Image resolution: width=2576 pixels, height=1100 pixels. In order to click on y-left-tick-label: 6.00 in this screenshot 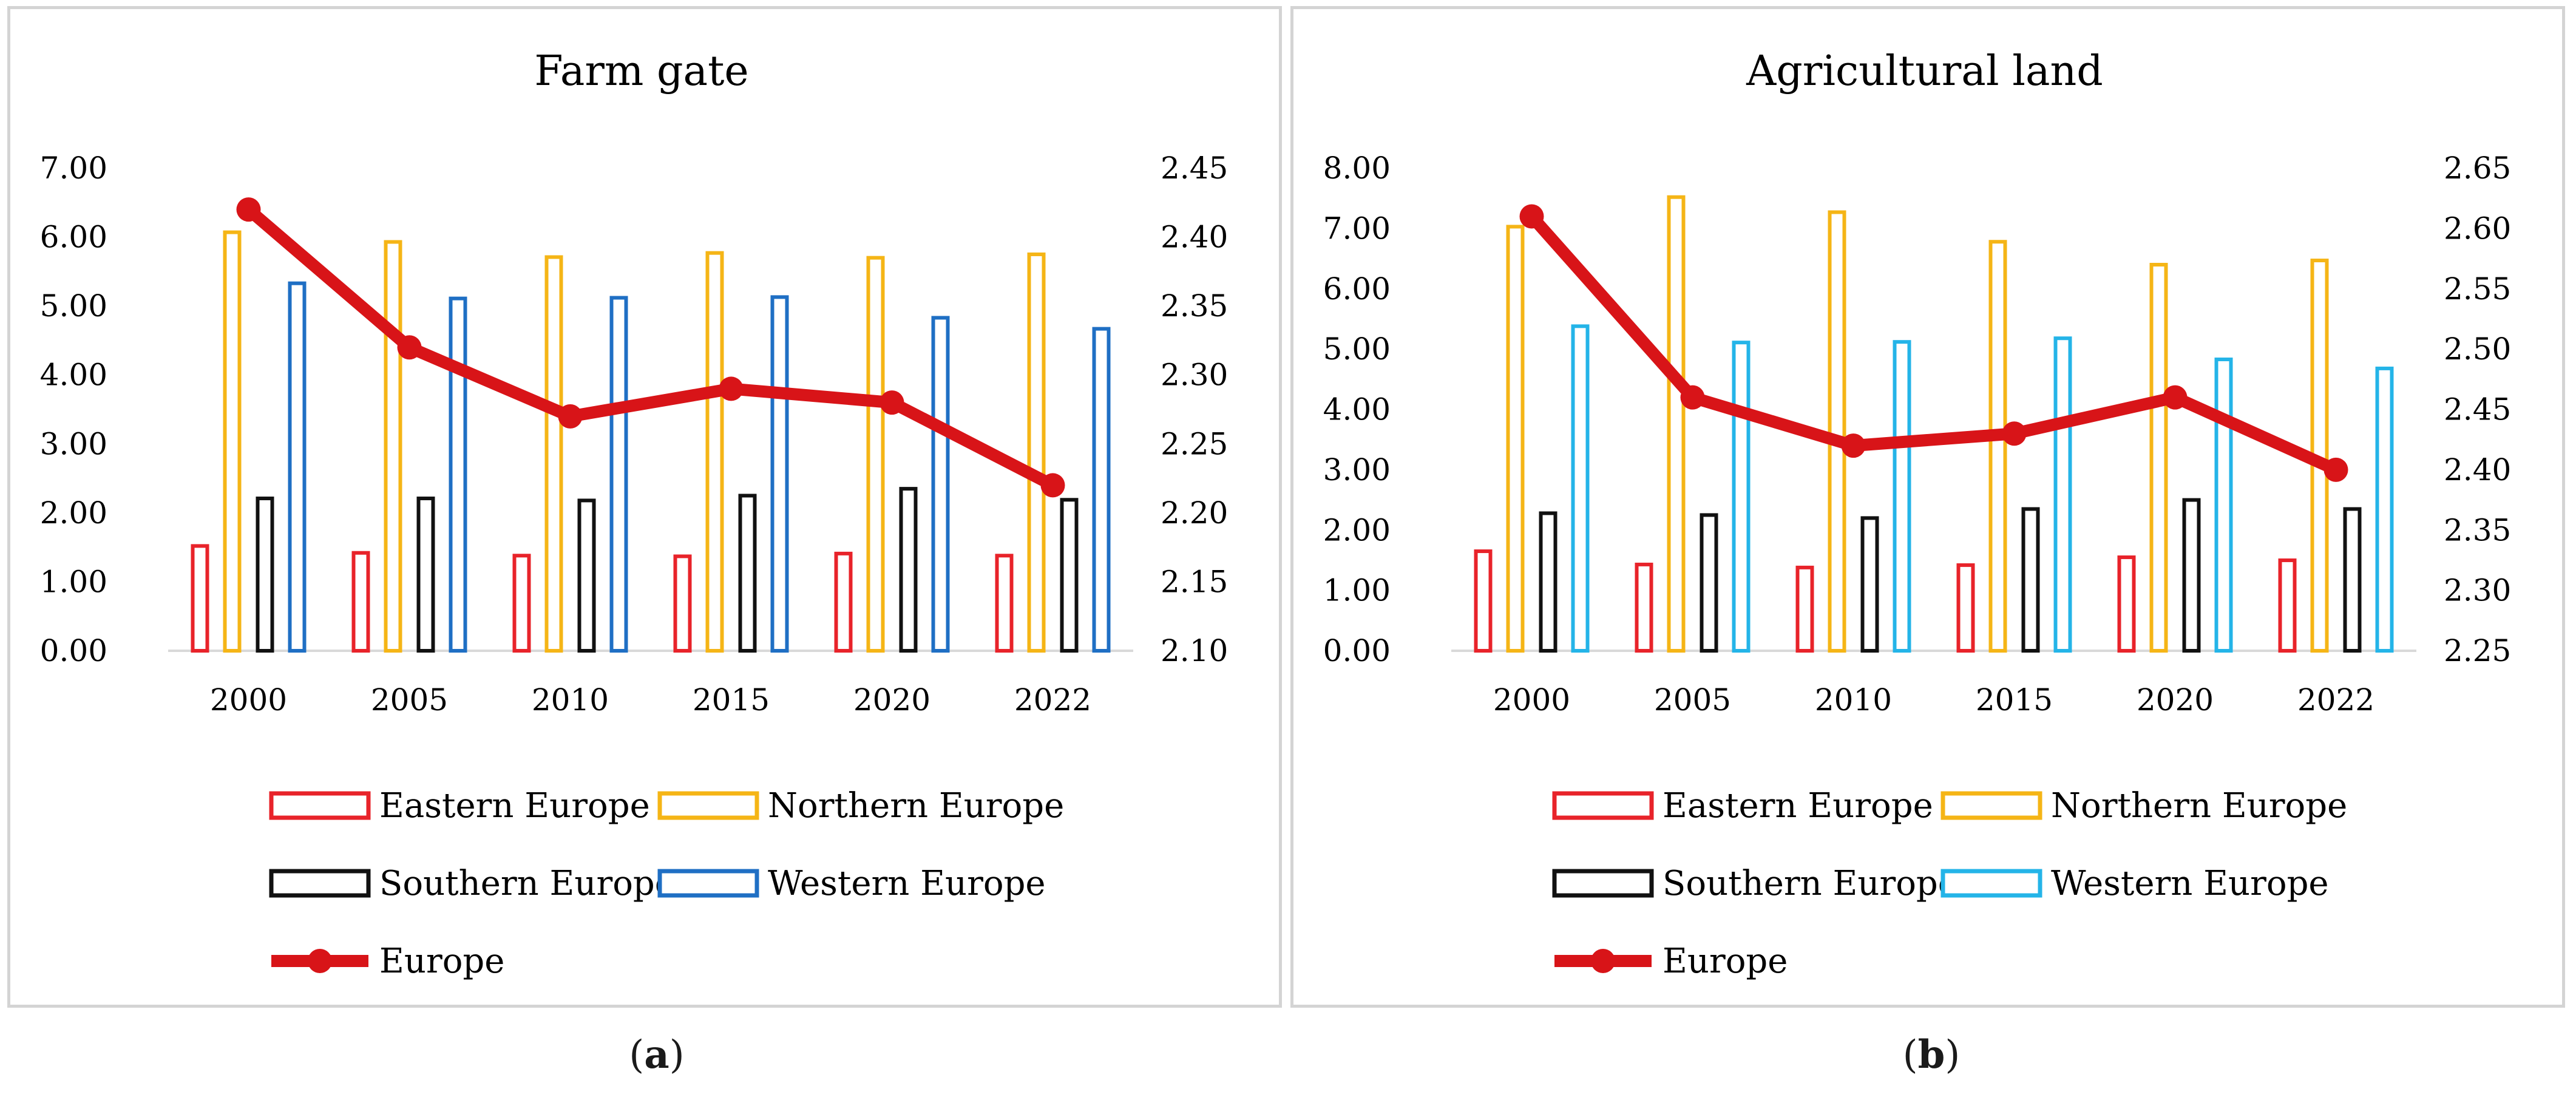, I will do `click(1357, 289)`.